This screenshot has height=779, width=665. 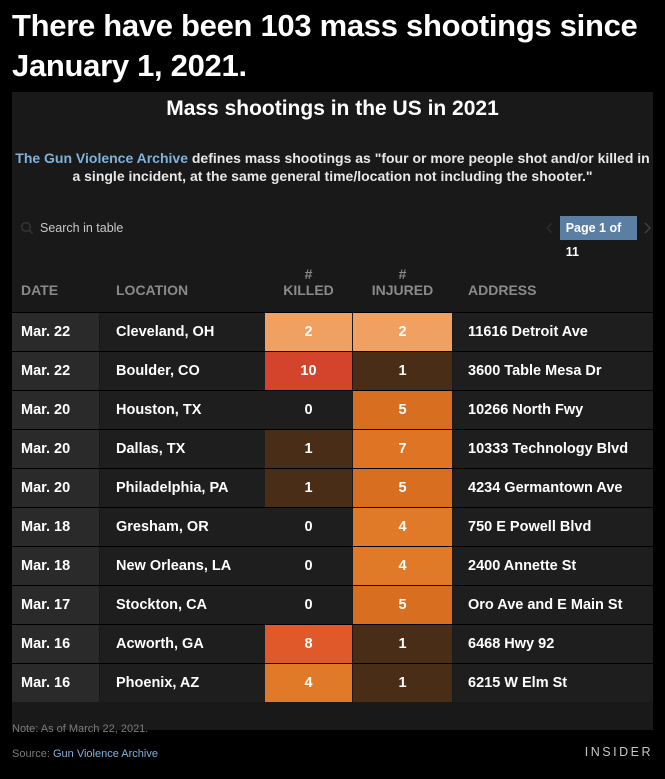 I want to click on source-link: Gun Violence Archive, so click(x=105, y=754).